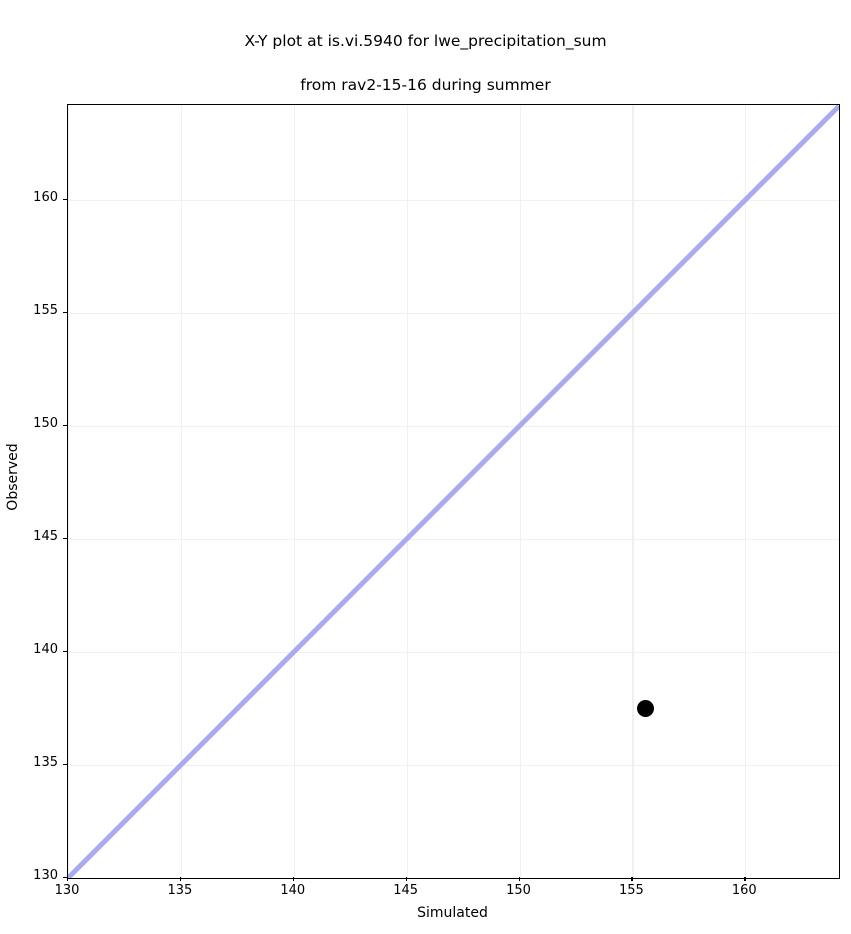  What do you see at coordinates (45, 197) in the screenshot?
I see `y-tick-label: 160` at bounding box center [45, 197].